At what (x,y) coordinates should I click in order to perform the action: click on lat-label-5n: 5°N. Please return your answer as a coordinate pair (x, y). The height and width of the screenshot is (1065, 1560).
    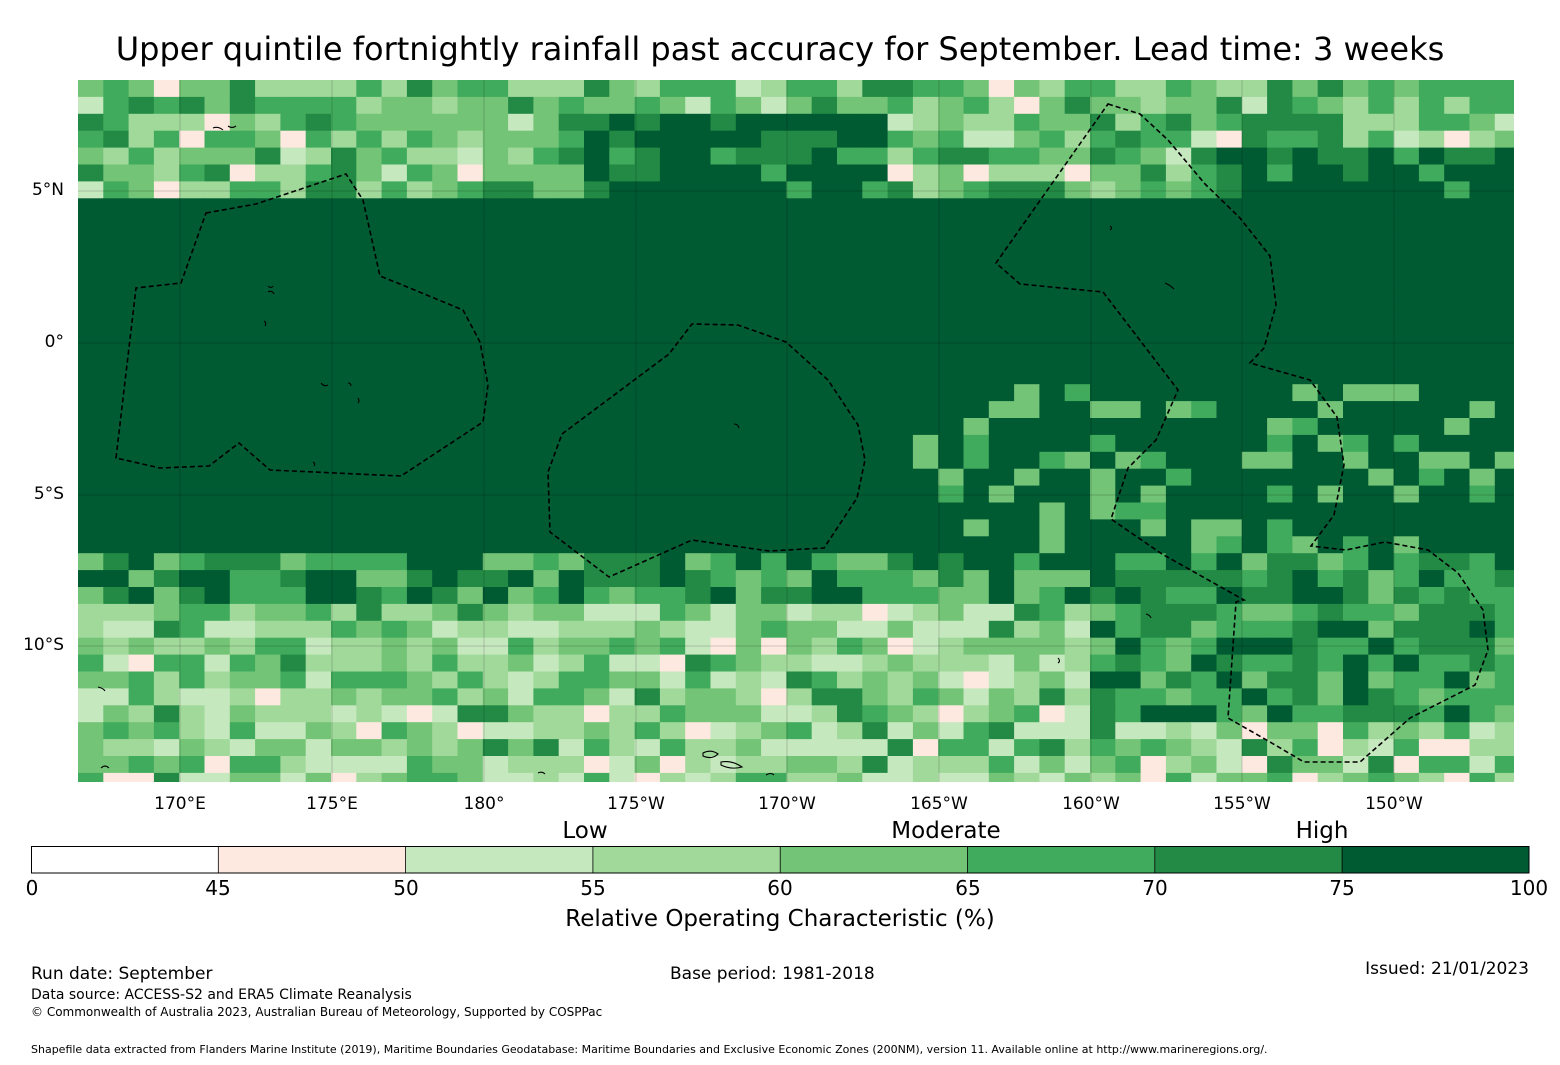
    Looking at the image, I should click on (47, 190).